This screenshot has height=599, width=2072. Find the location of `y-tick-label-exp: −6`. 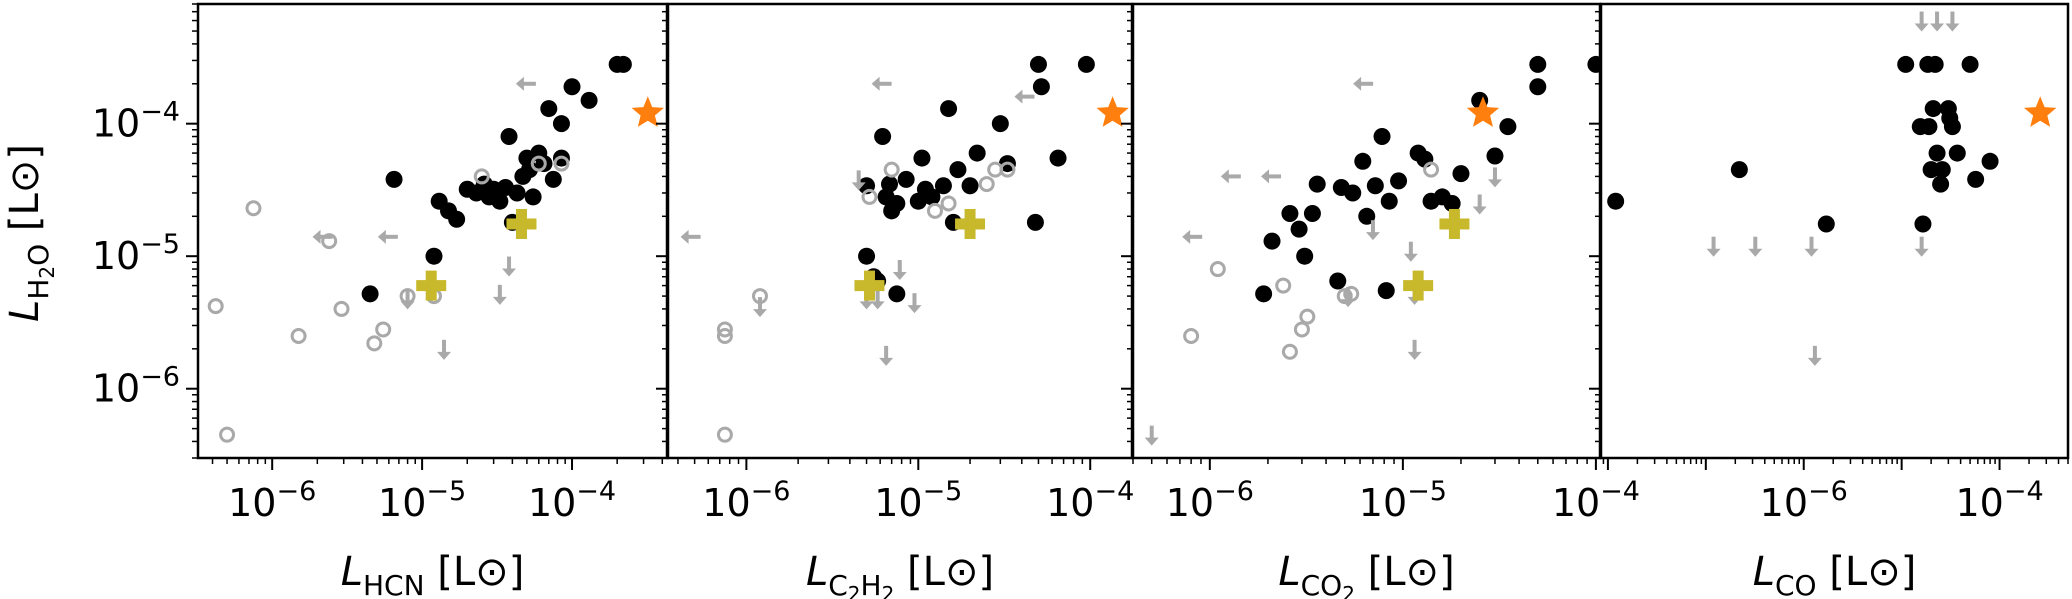

y-tick-label-exp: −6 is located at coordinates (160, 377).